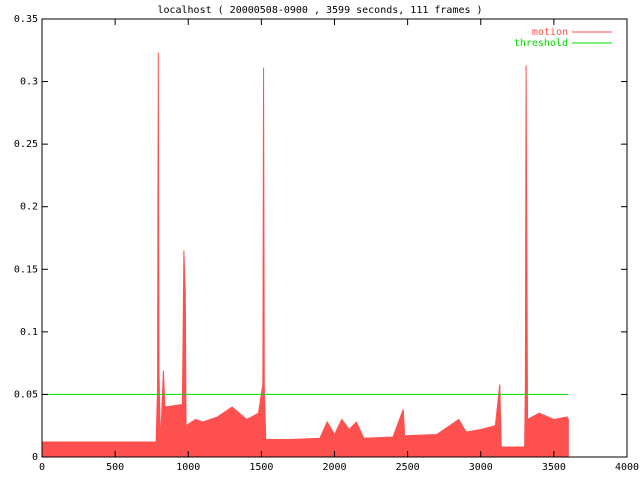 The width and height of the screenshot is (640, 480). I want to click on x-tick-label: 3000, so click(481, 467).